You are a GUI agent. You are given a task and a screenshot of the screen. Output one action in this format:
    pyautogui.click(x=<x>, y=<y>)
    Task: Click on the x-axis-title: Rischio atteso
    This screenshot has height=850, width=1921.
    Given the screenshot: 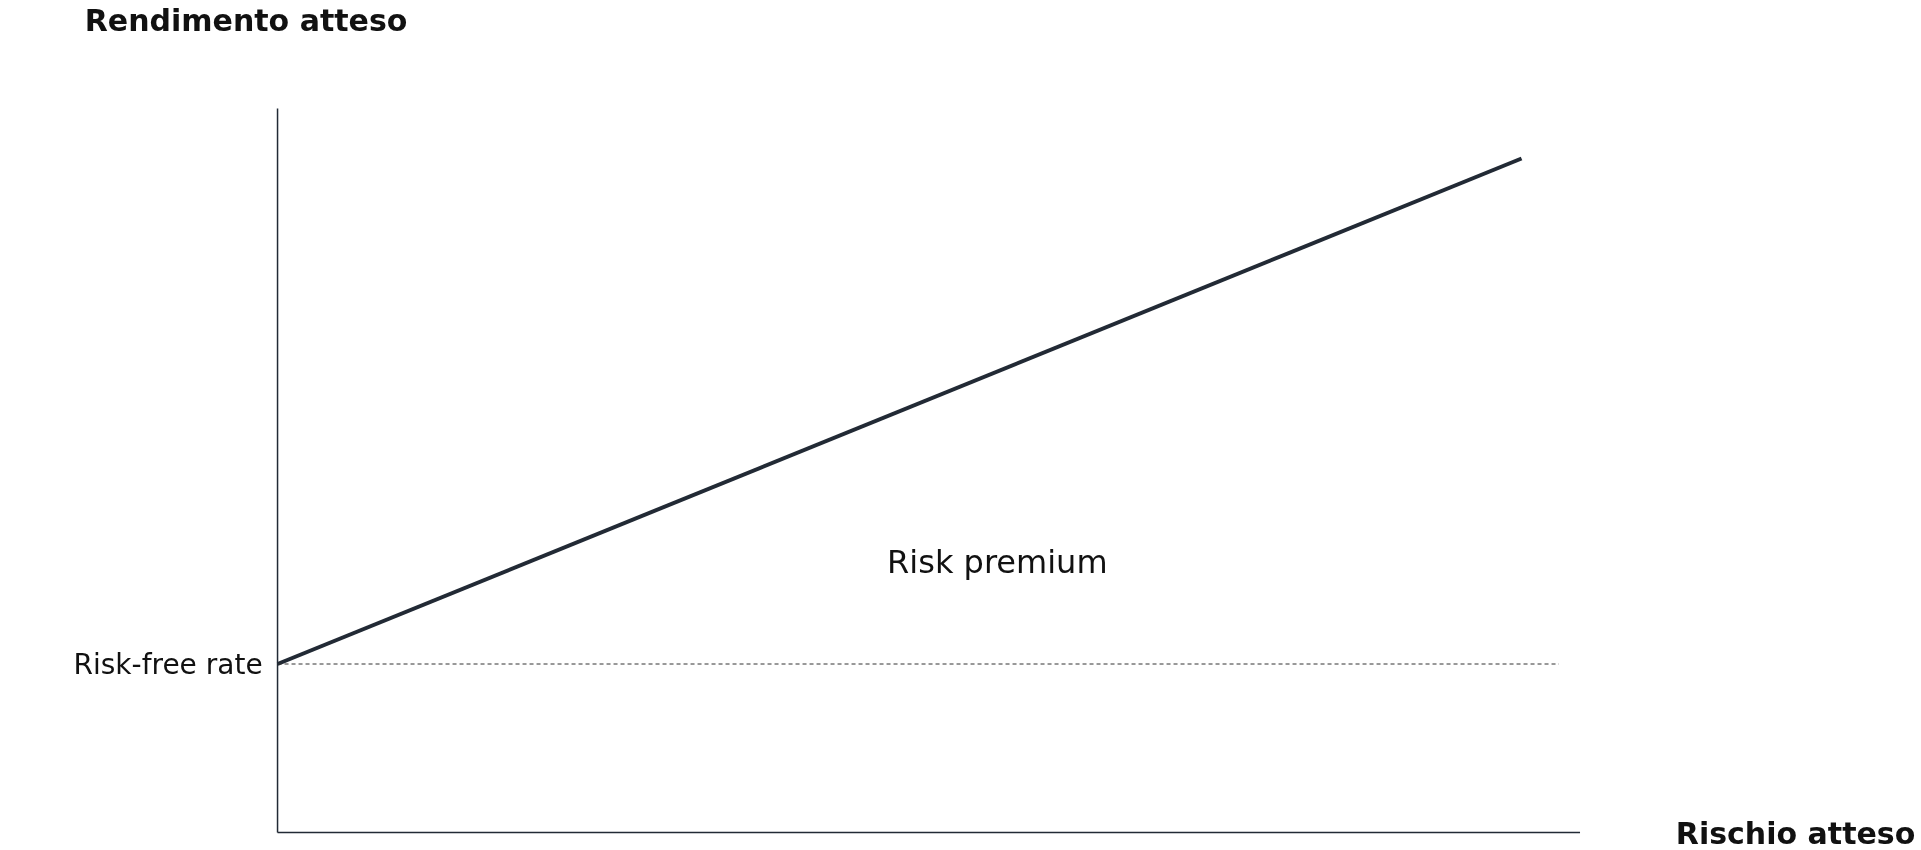 What is the action you would take?
    pyautogui.click(x=1795, y=832)
    